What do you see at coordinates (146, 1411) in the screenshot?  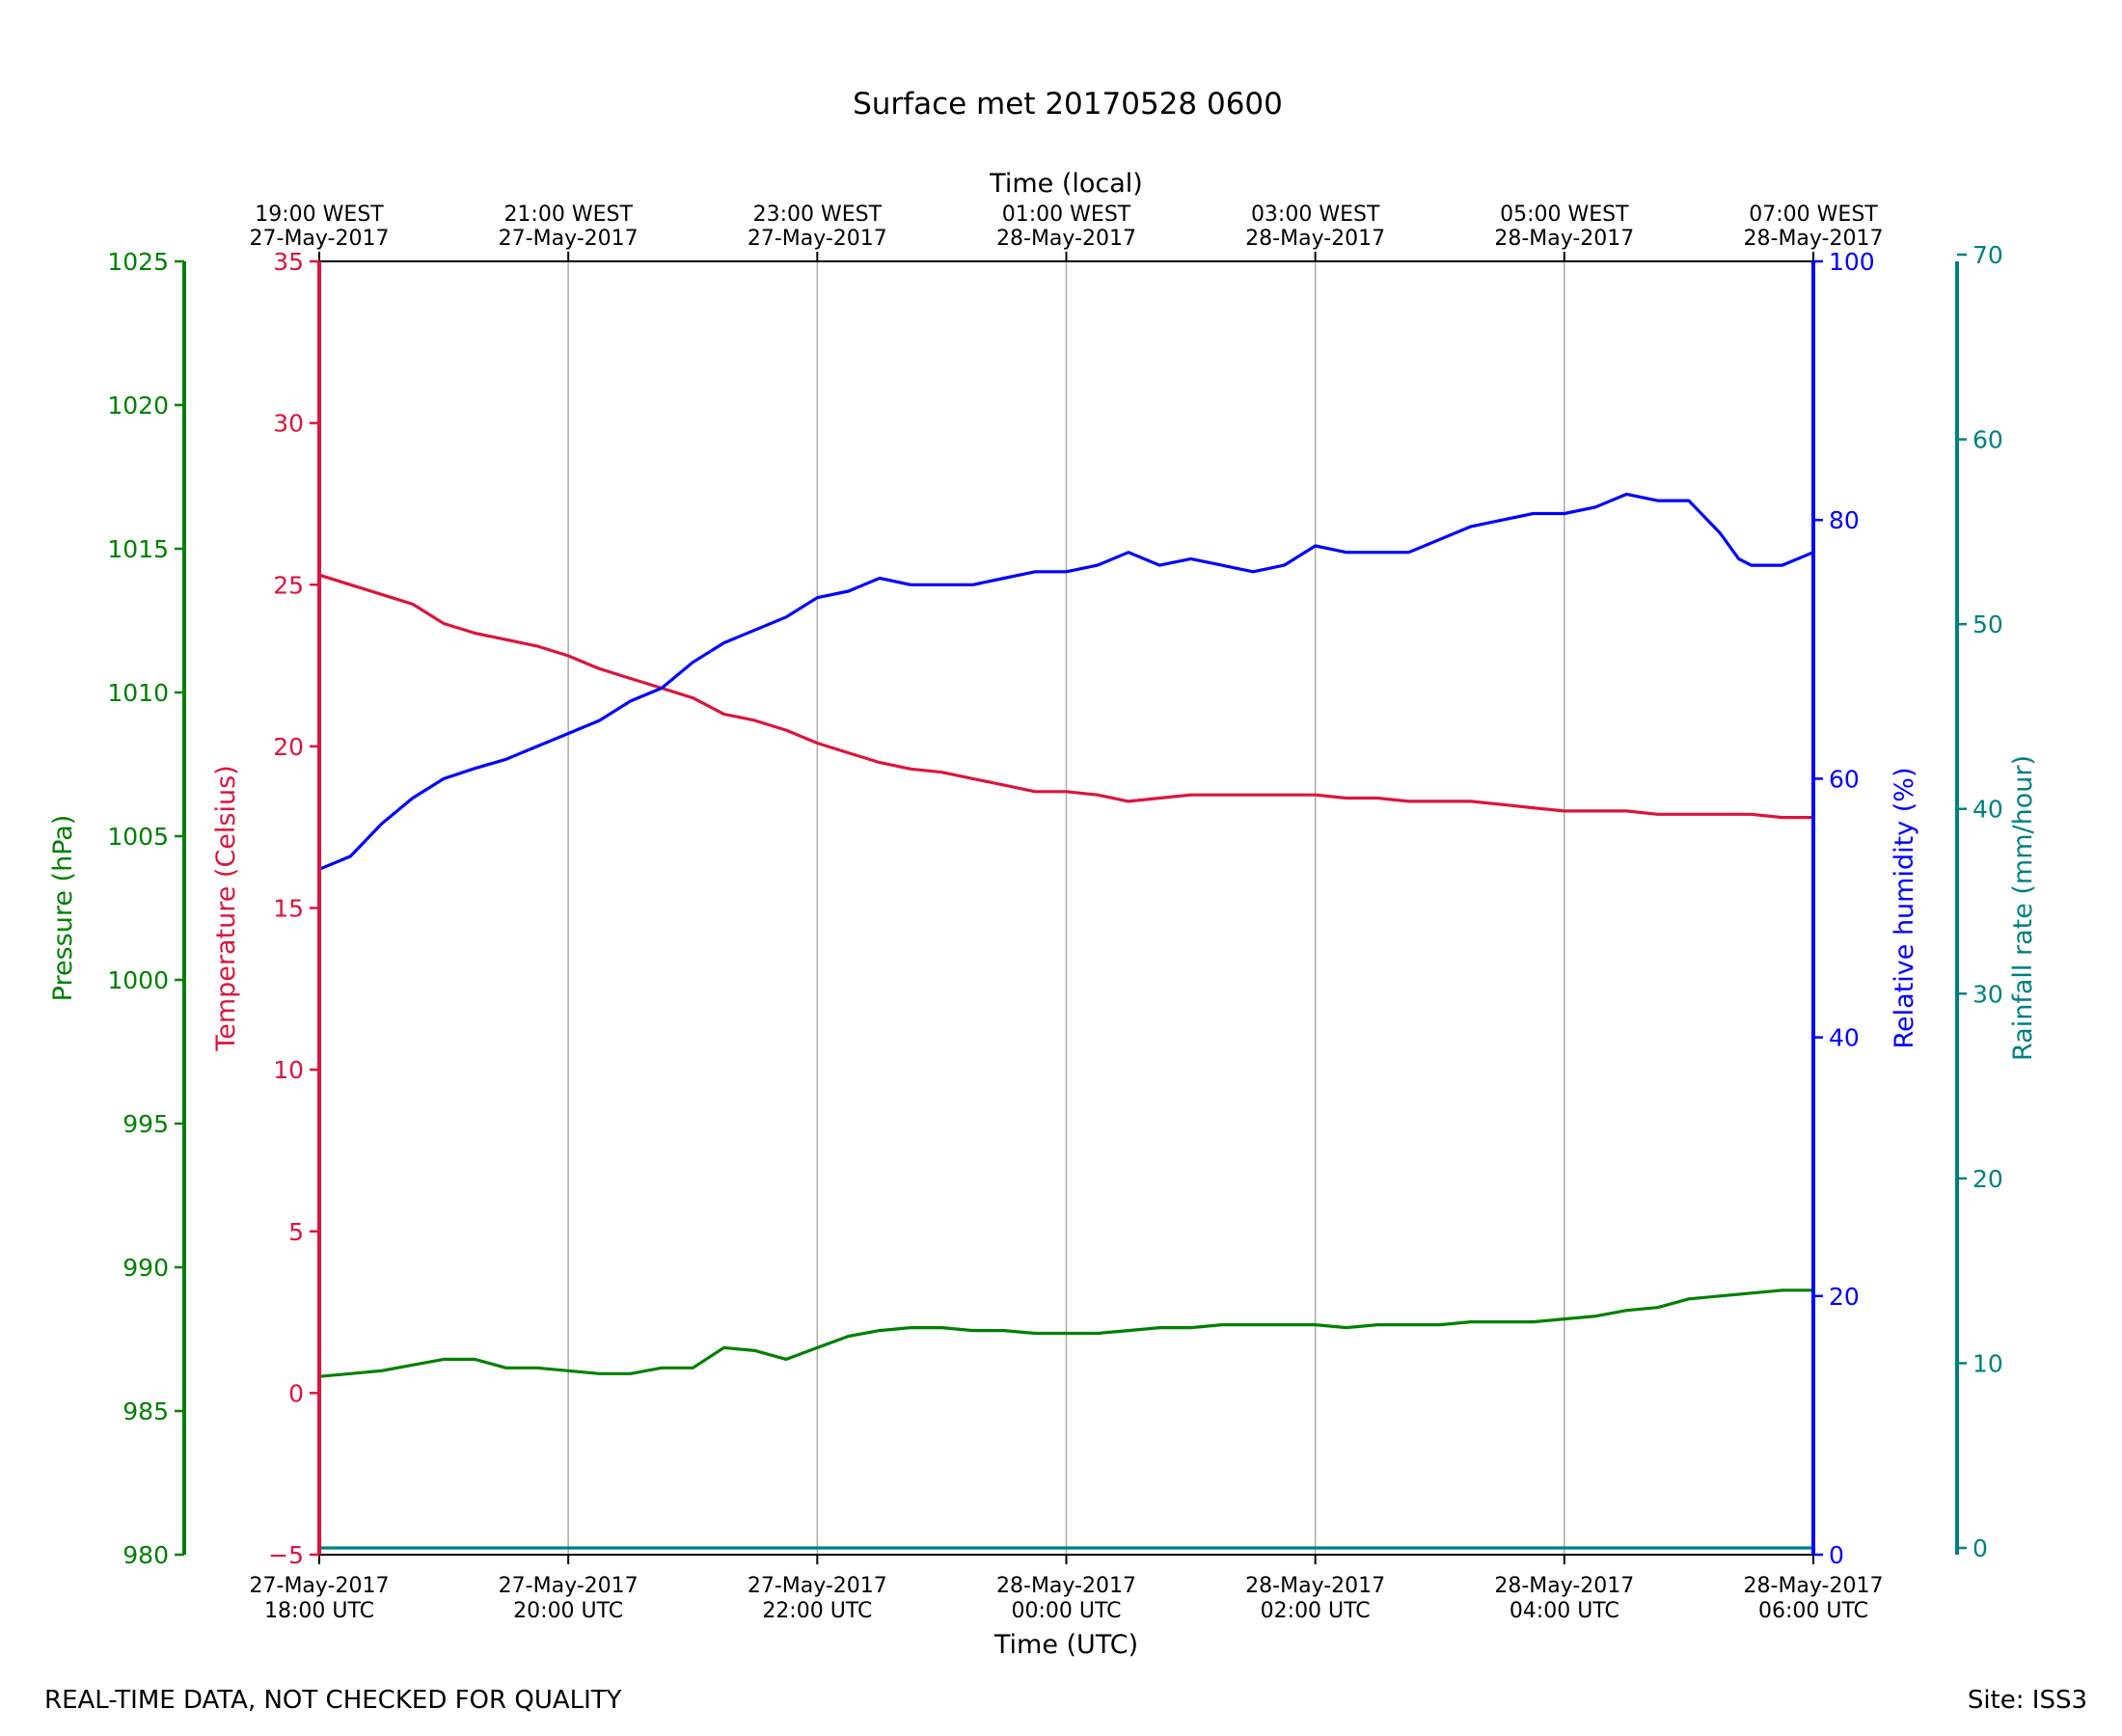 I see `pressure-tick-label: 985` at bounding box center [146, 1411].